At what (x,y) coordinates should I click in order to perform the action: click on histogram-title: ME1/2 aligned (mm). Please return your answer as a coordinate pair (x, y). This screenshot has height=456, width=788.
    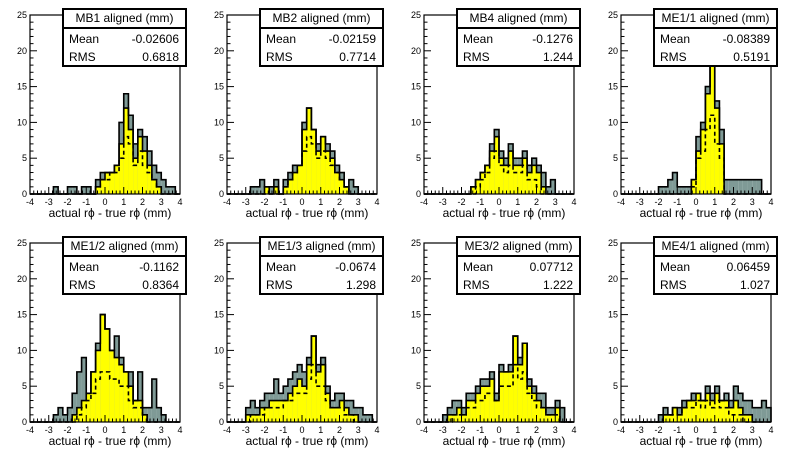
    Looking at the image, I should click on (124, 247).